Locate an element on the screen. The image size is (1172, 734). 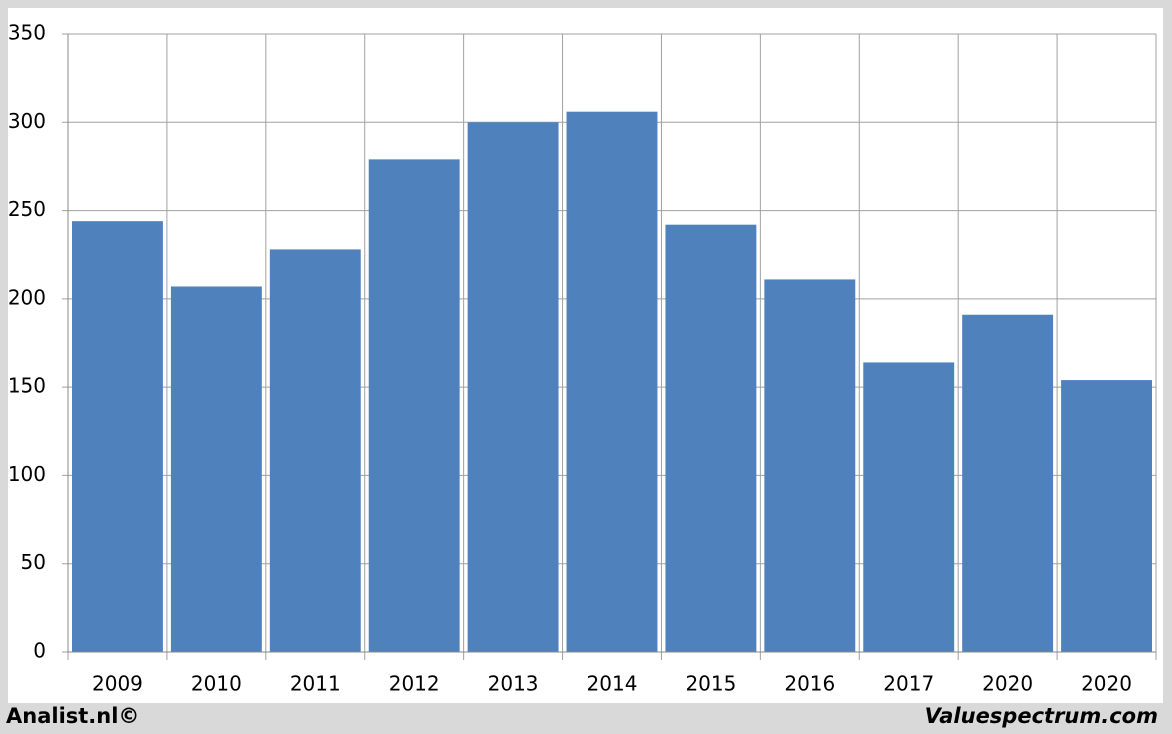
footer-left: Analist.nl© is located at coordinates (72, 716).